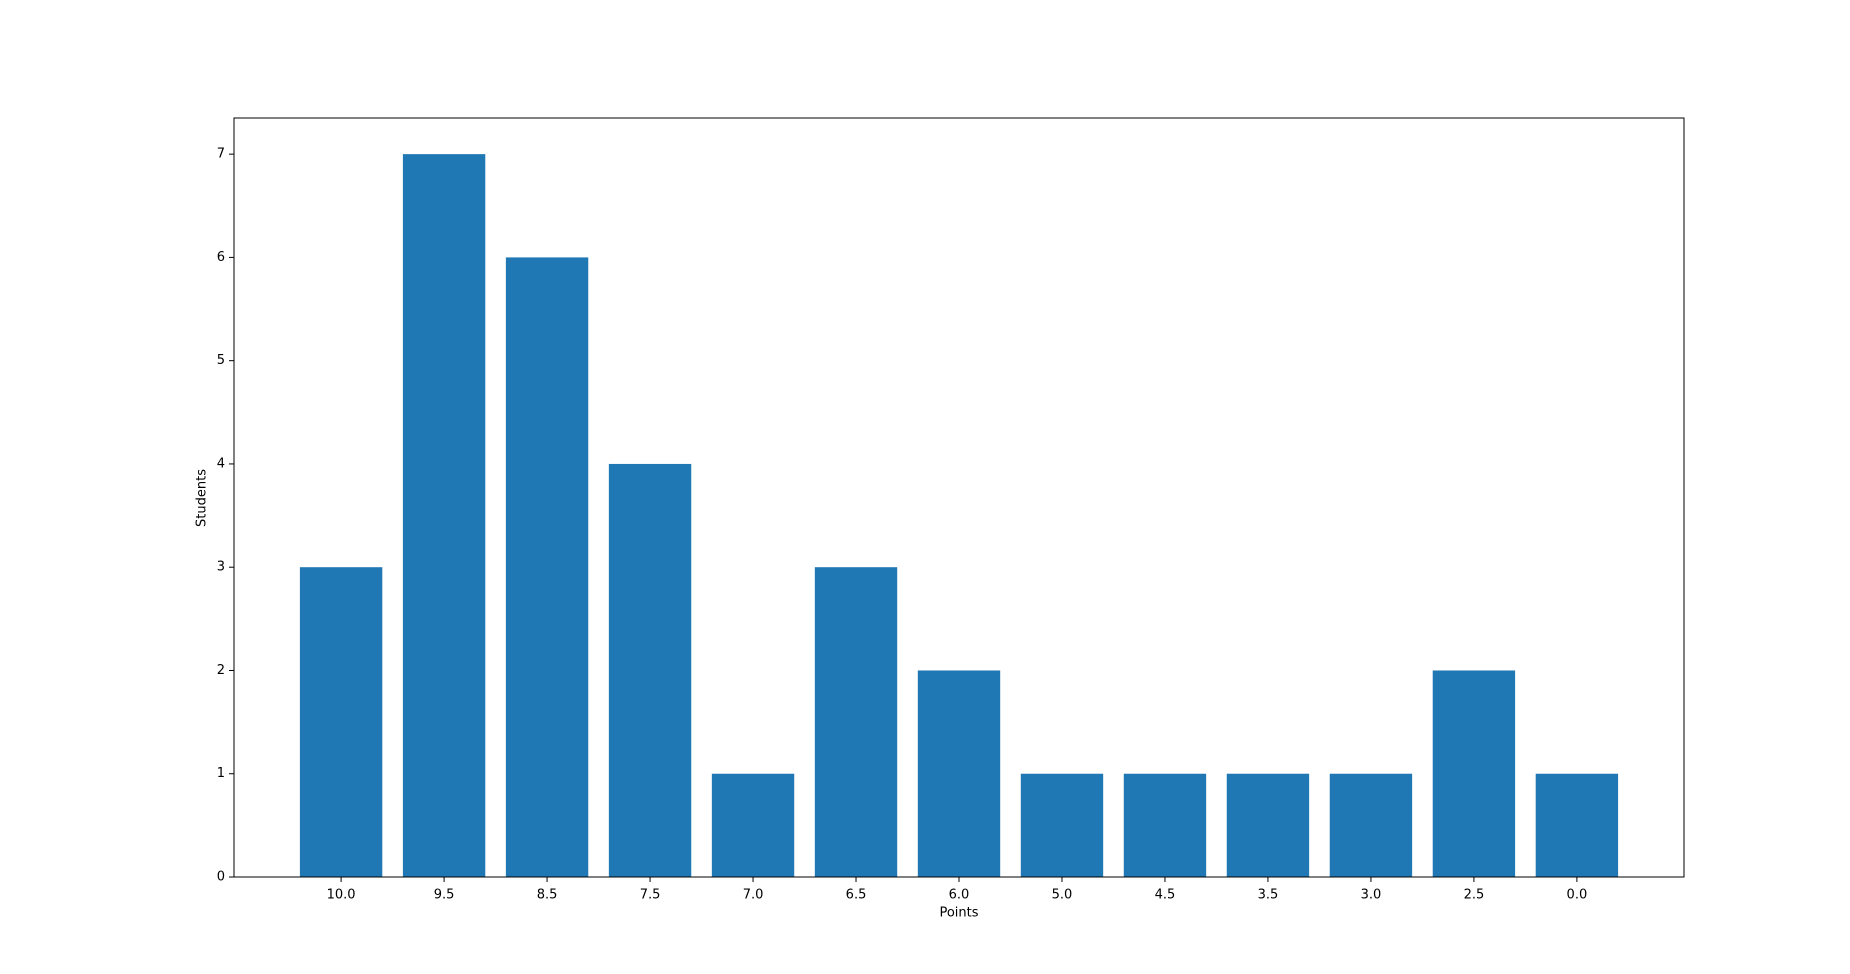 Image resolution: width=1850 pixels, height=974 pixels. I want to click on x-tick-label: 5.0, so click(1062, 895).